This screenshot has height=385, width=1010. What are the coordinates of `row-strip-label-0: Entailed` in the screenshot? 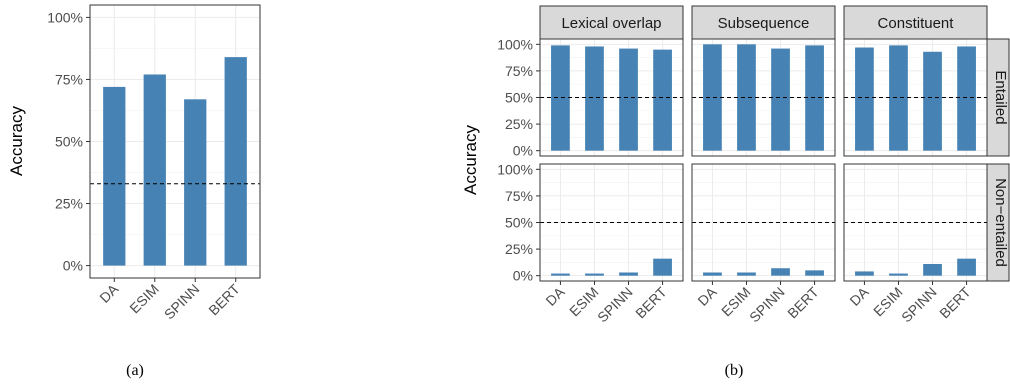 It's located at (1000, 97).